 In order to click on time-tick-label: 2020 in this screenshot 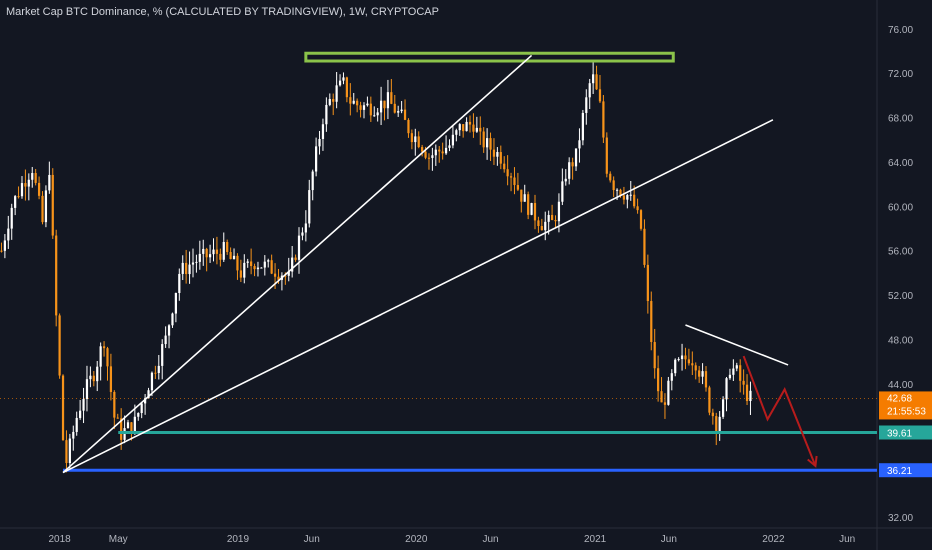, I will do `click(416, 539)`.